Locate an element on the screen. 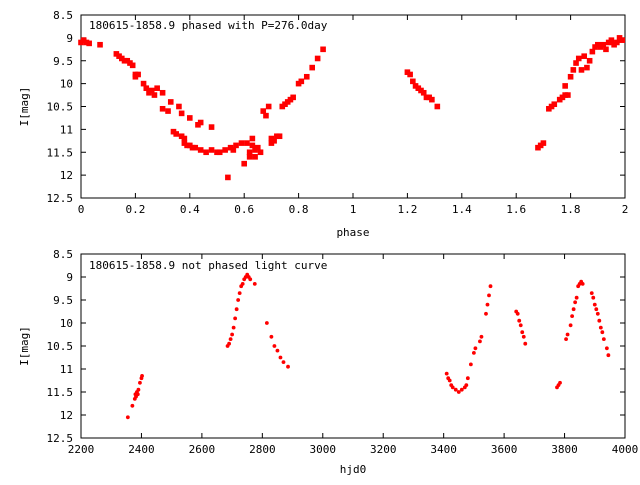  chart-title: 180615-1858.9 phased with P=276.0day is located at coordinates (208, 25).